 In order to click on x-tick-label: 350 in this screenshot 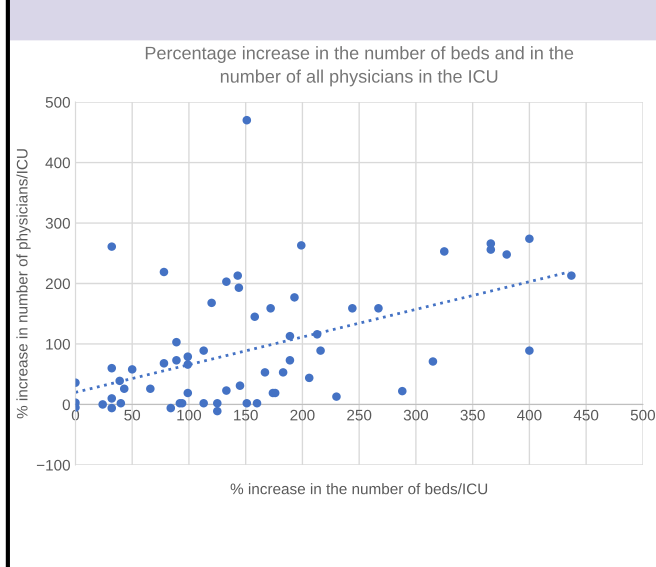, I will do `click(472, 415)`.